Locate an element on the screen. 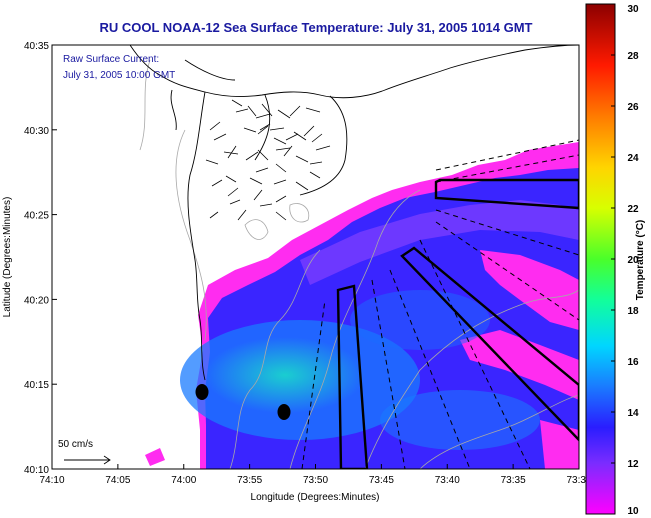  x-tick-label: 73:55 is located at coordinates (249, 480).